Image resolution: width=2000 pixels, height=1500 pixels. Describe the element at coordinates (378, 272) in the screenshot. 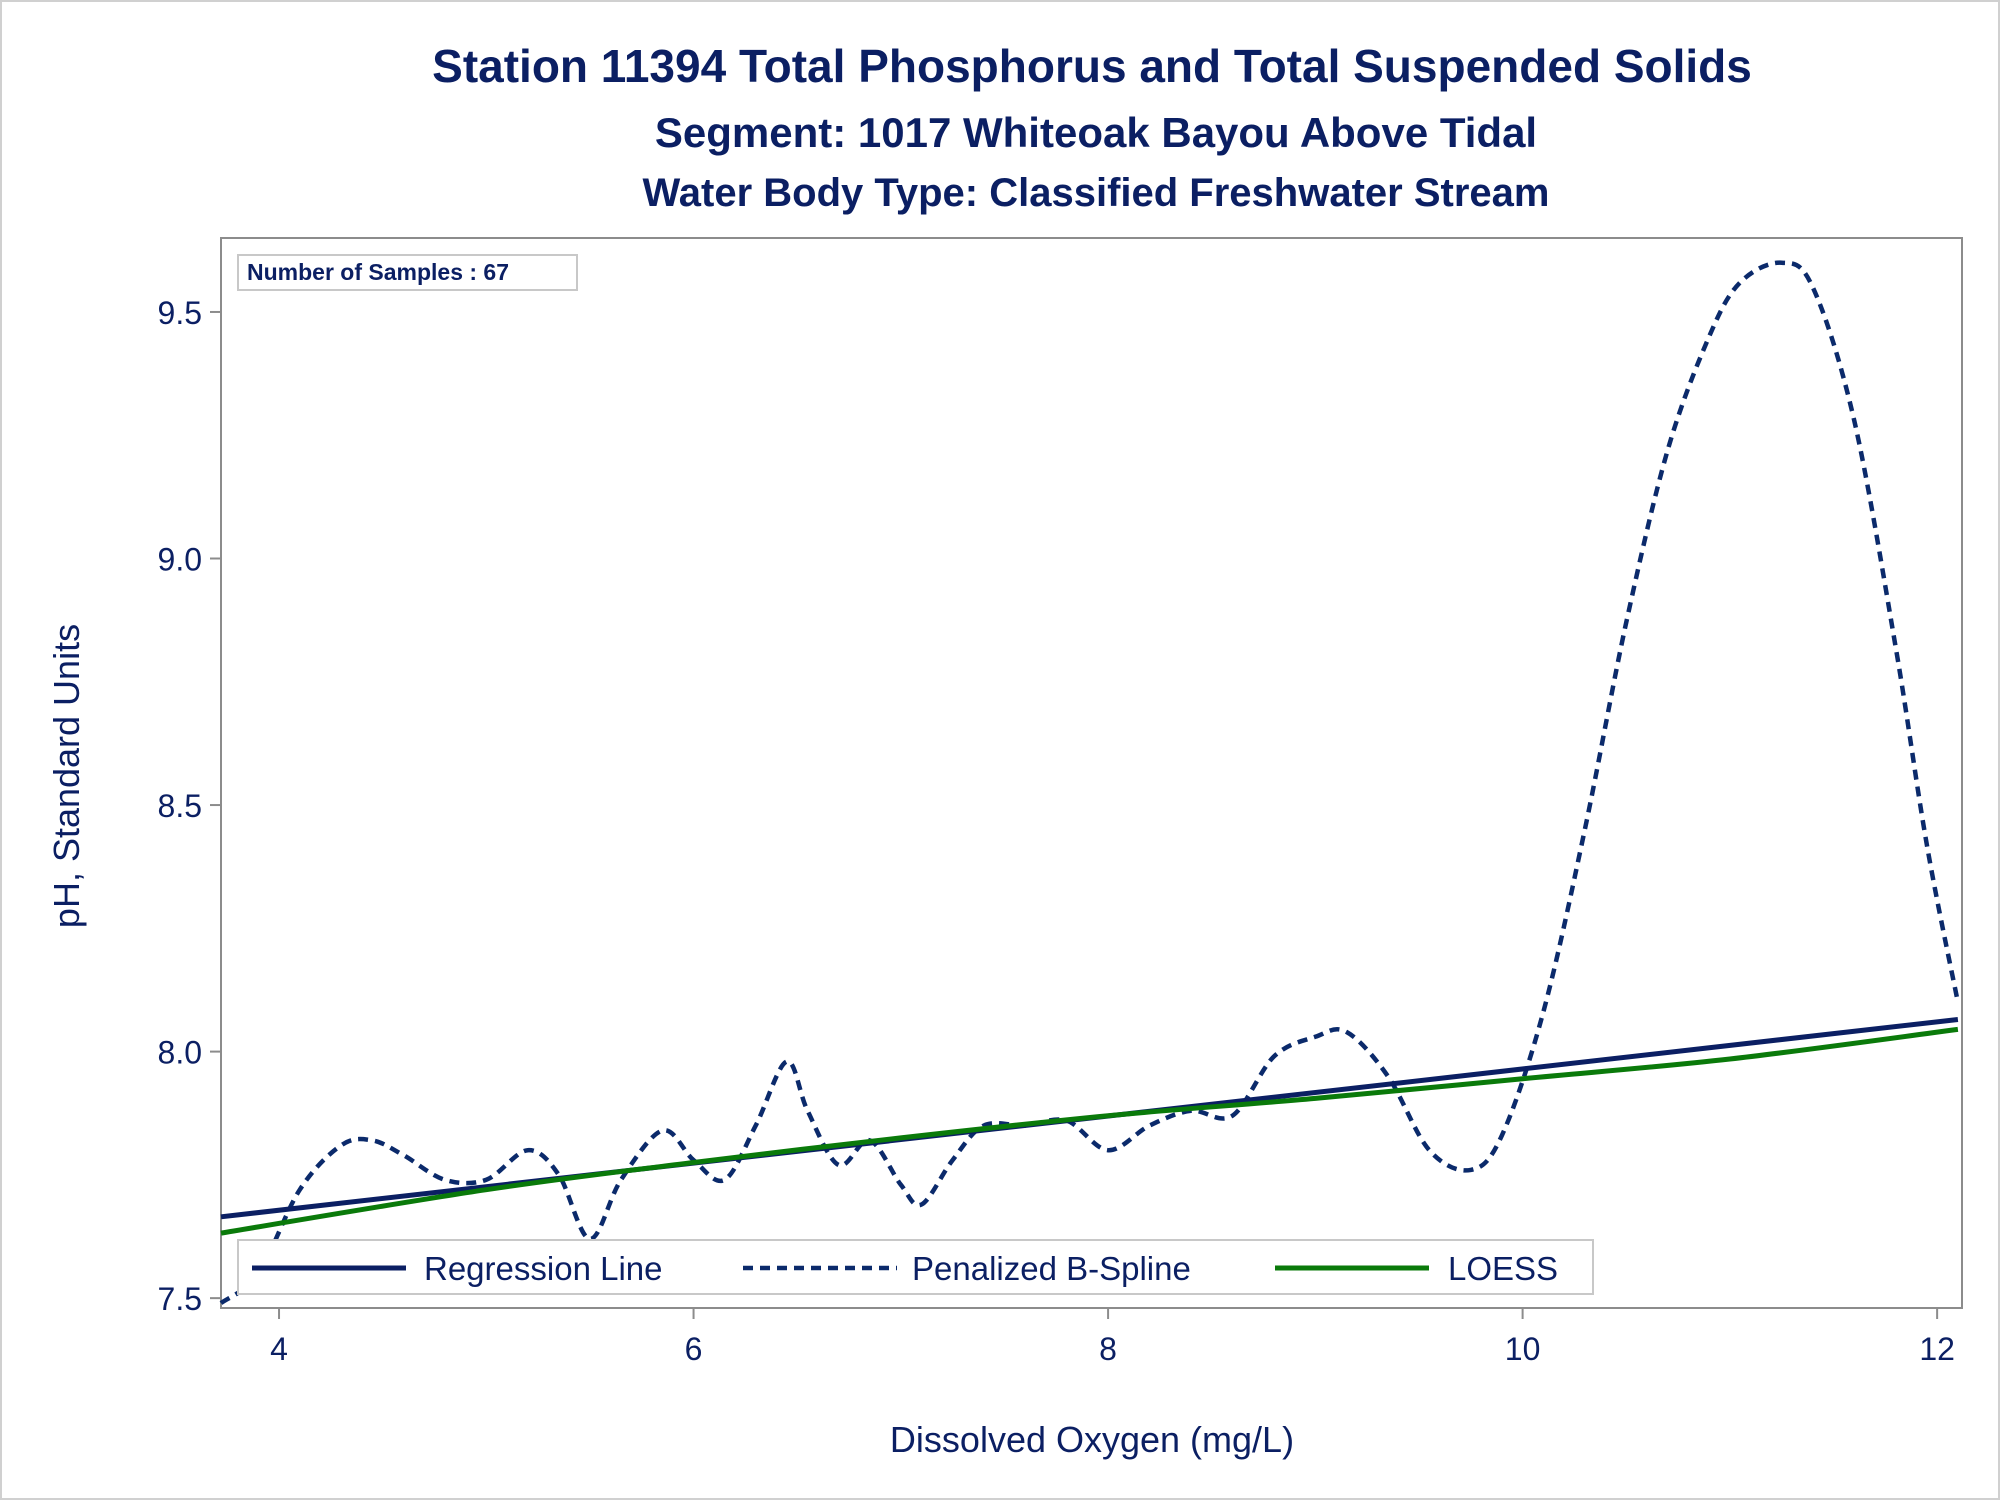

I see `sample-count-text: Number of Samples : 67` at that location.